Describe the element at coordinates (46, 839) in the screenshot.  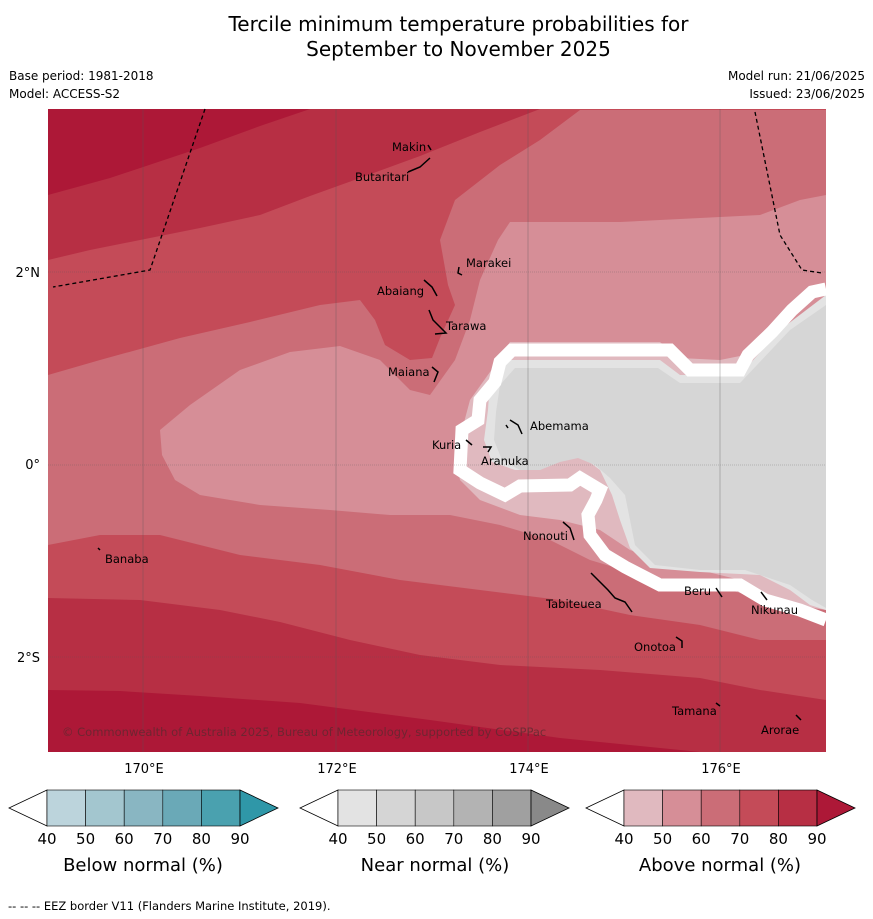
I see `colorbar-below-tick-label: 40` at that location.